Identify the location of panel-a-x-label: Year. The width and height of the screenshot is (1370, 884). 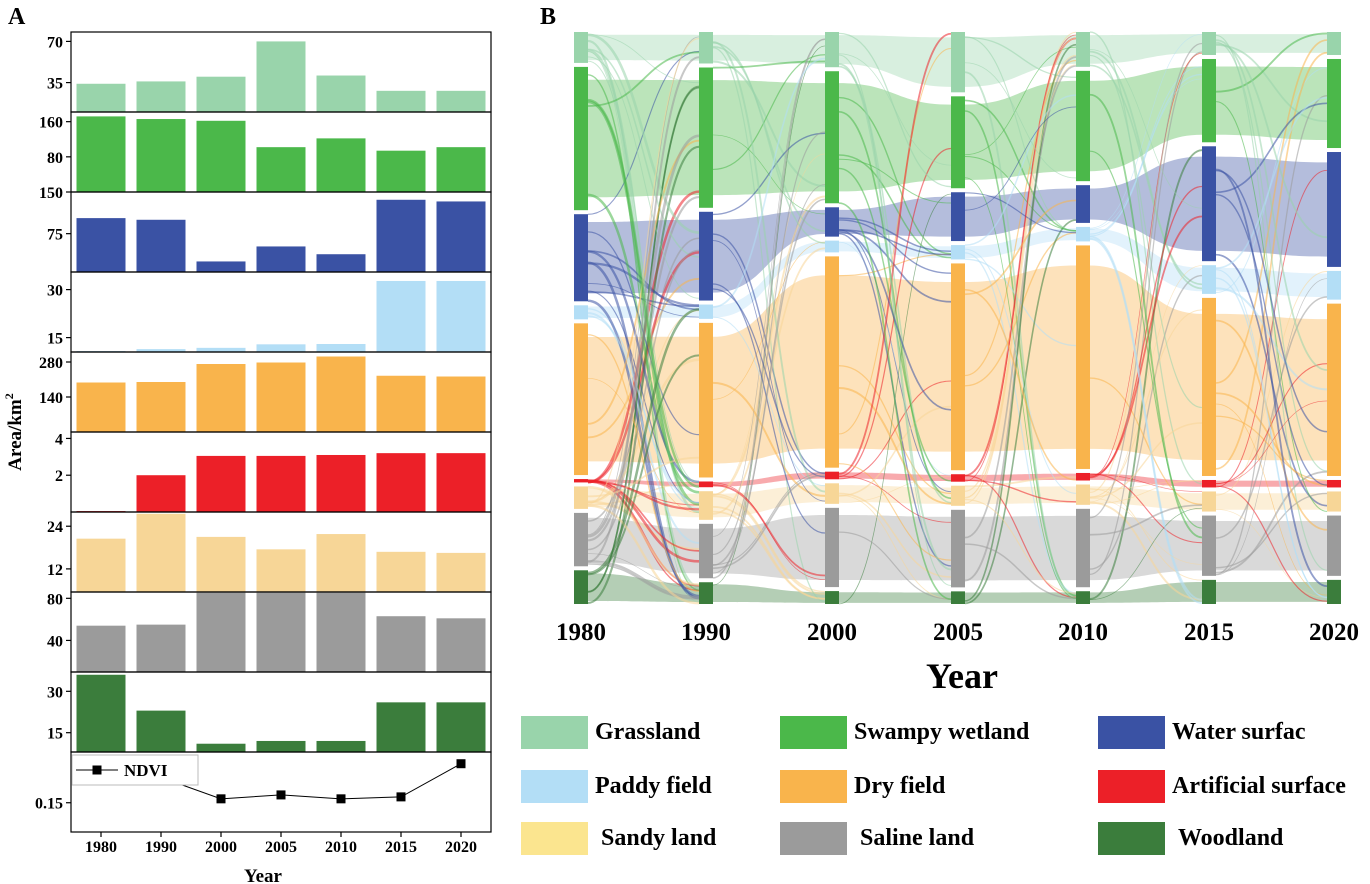
(263, 875).